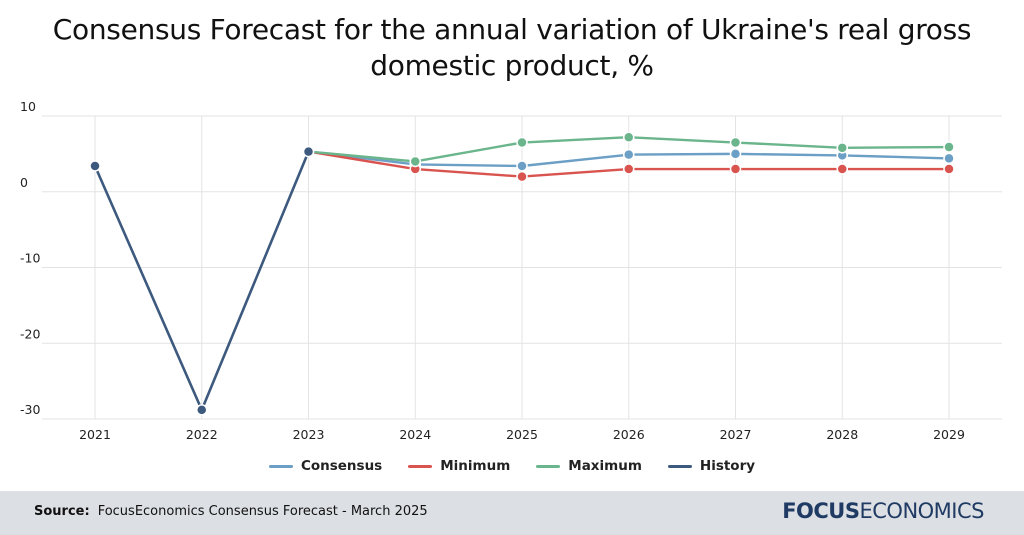 This screenshot has height=535, width=1024. Describe the element at coordinates (842, 434) in the screenshot. I see `x-tick-label: 2028` at that location.